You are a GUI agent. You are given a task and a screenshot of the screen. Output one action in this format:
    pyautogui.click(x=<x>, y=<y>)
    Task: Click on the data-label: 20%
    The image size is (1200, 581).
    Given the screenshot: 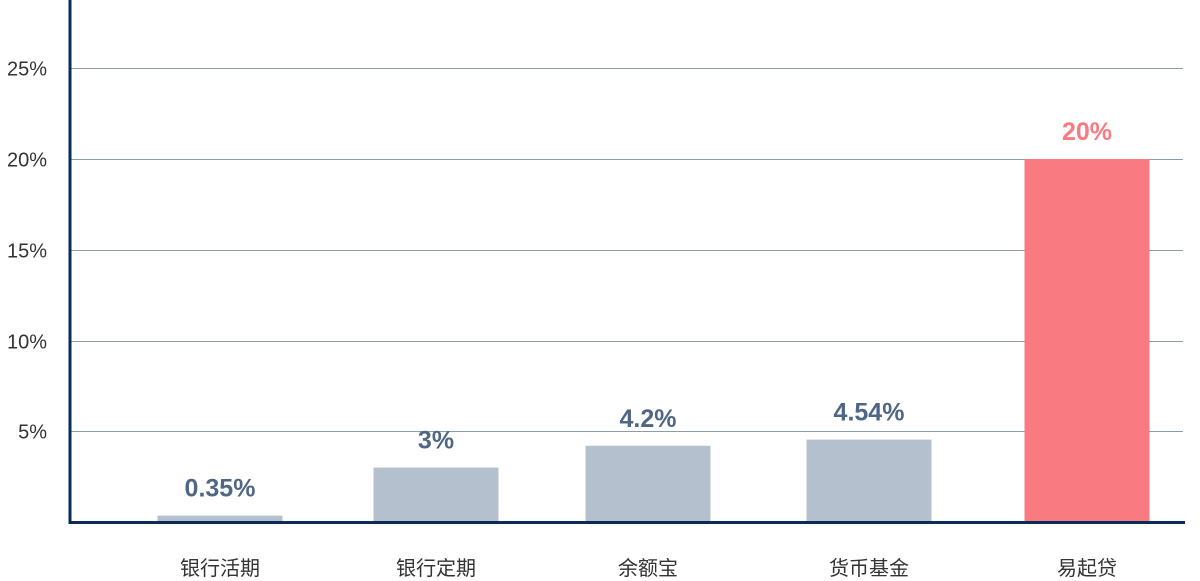 What is the action you would take?
    pyautogui.click(x=1087, y=132)
    